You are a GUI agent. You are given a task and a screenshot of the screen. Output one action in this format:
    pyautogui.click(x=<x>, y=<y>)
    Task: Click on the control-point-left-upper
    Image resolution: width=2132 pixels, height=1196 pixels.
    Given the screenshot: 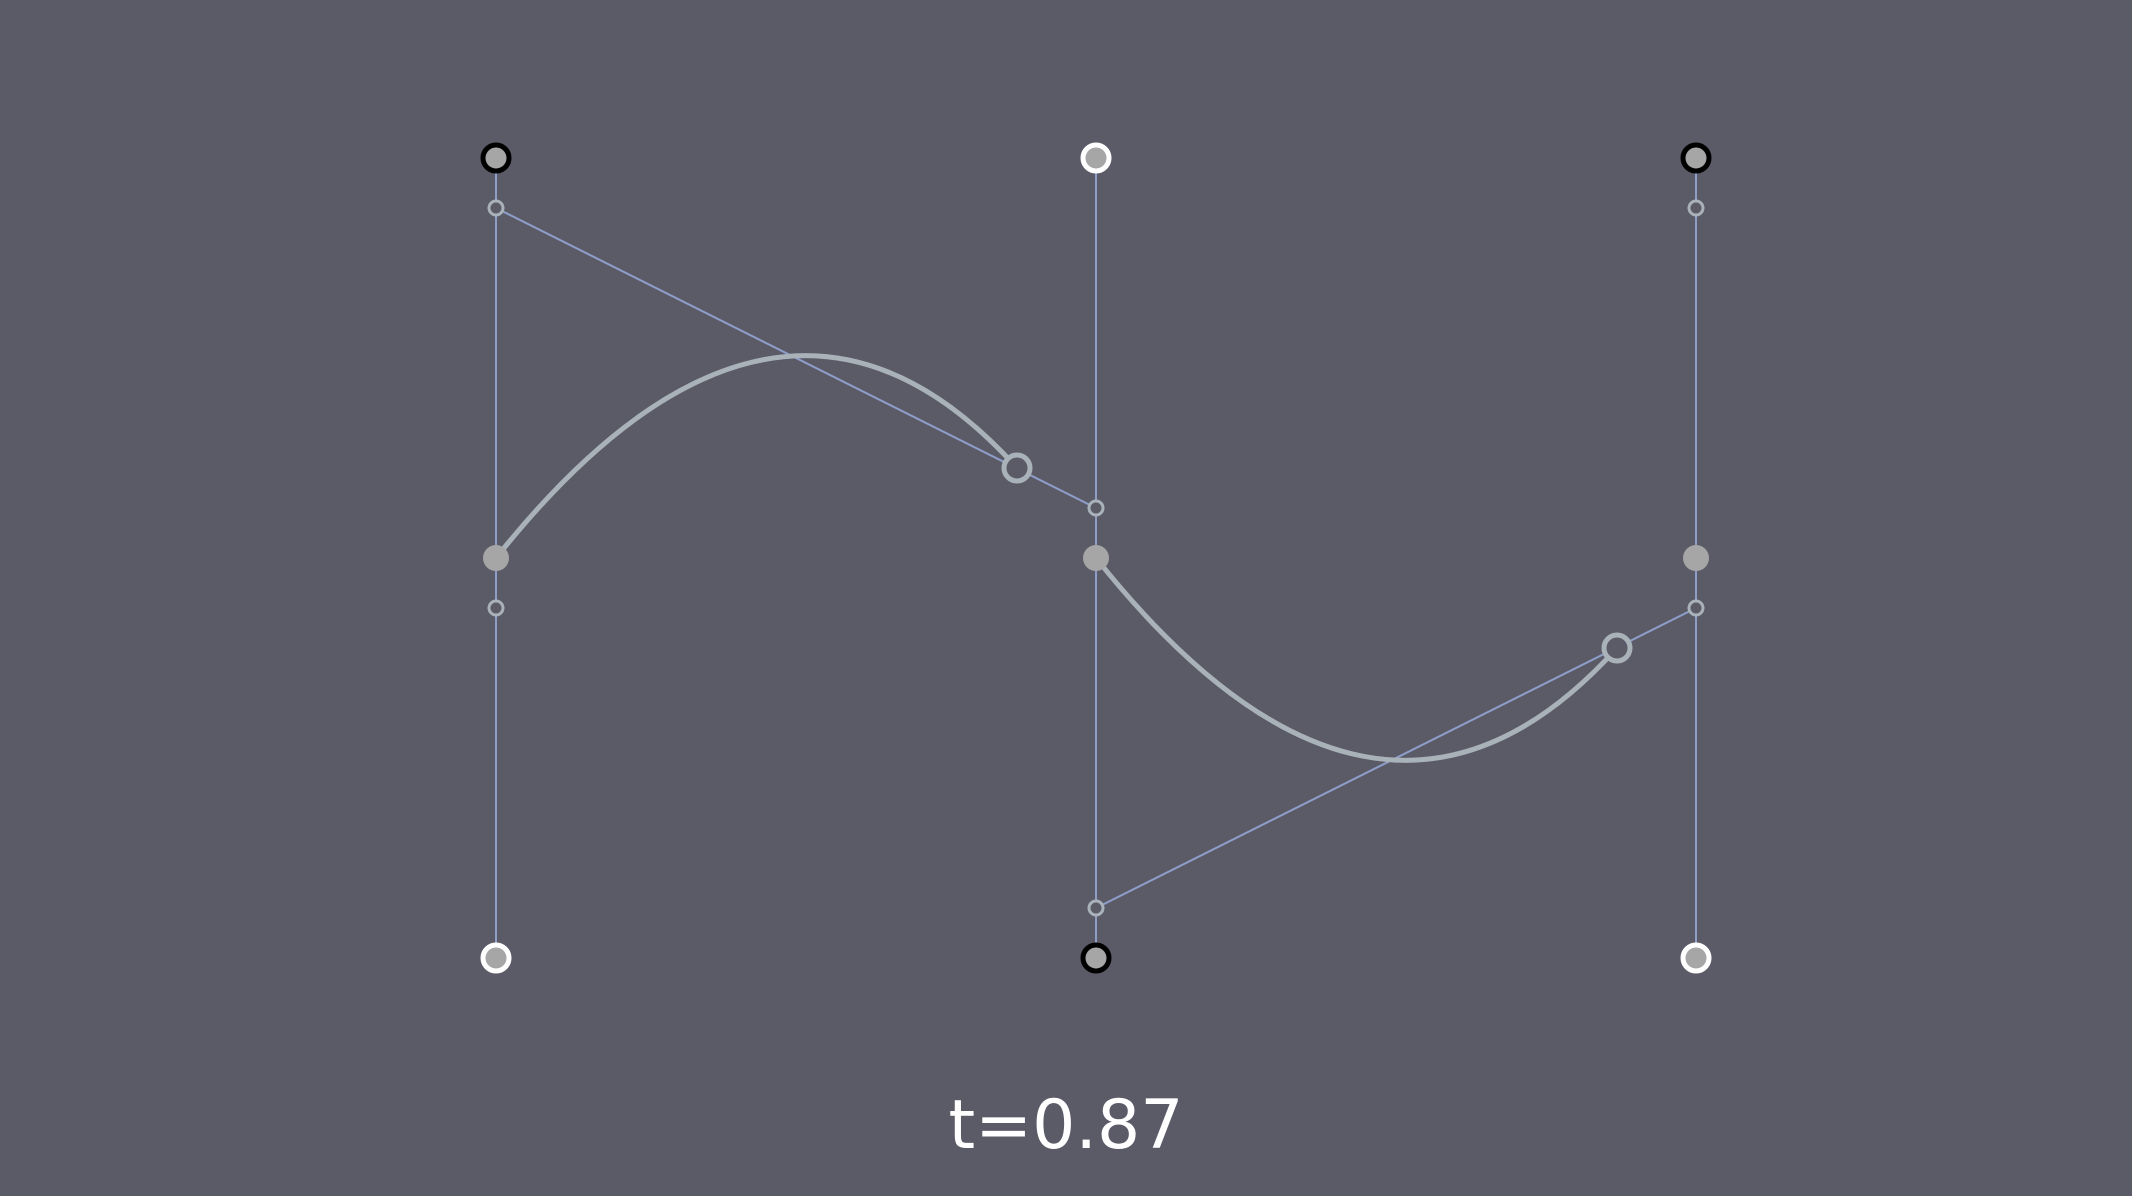 What is the action you would take?
    pyautogui.click(x=496, y=208)
    